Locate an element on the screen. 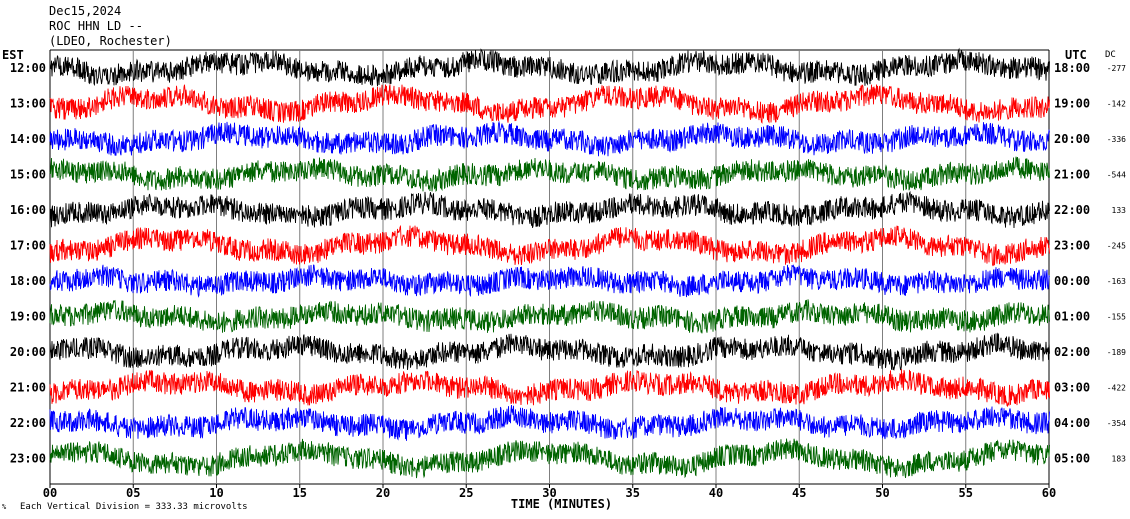  est-hour-label: 12:00 is located at coordinates (28, 68).